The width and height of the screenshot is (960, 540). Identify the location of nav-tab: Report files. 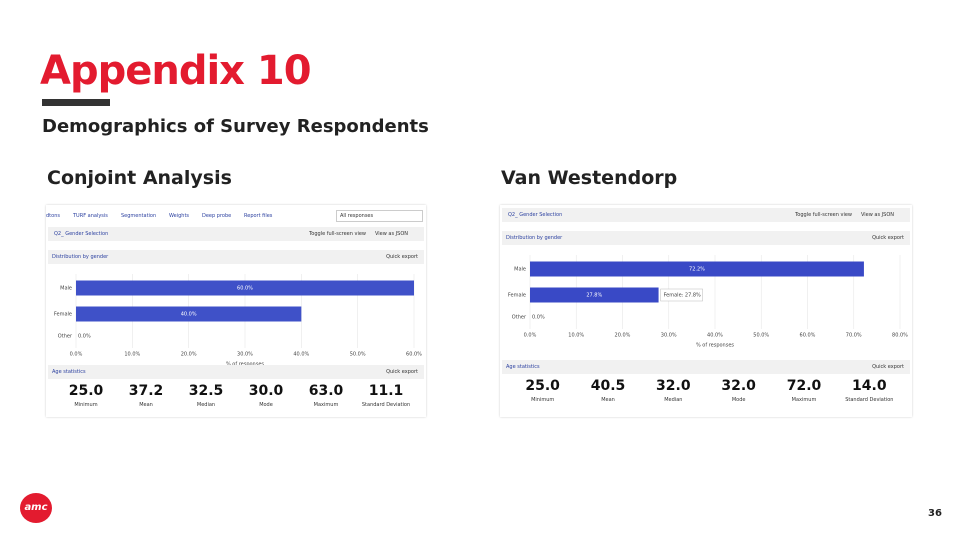
(258, 216).